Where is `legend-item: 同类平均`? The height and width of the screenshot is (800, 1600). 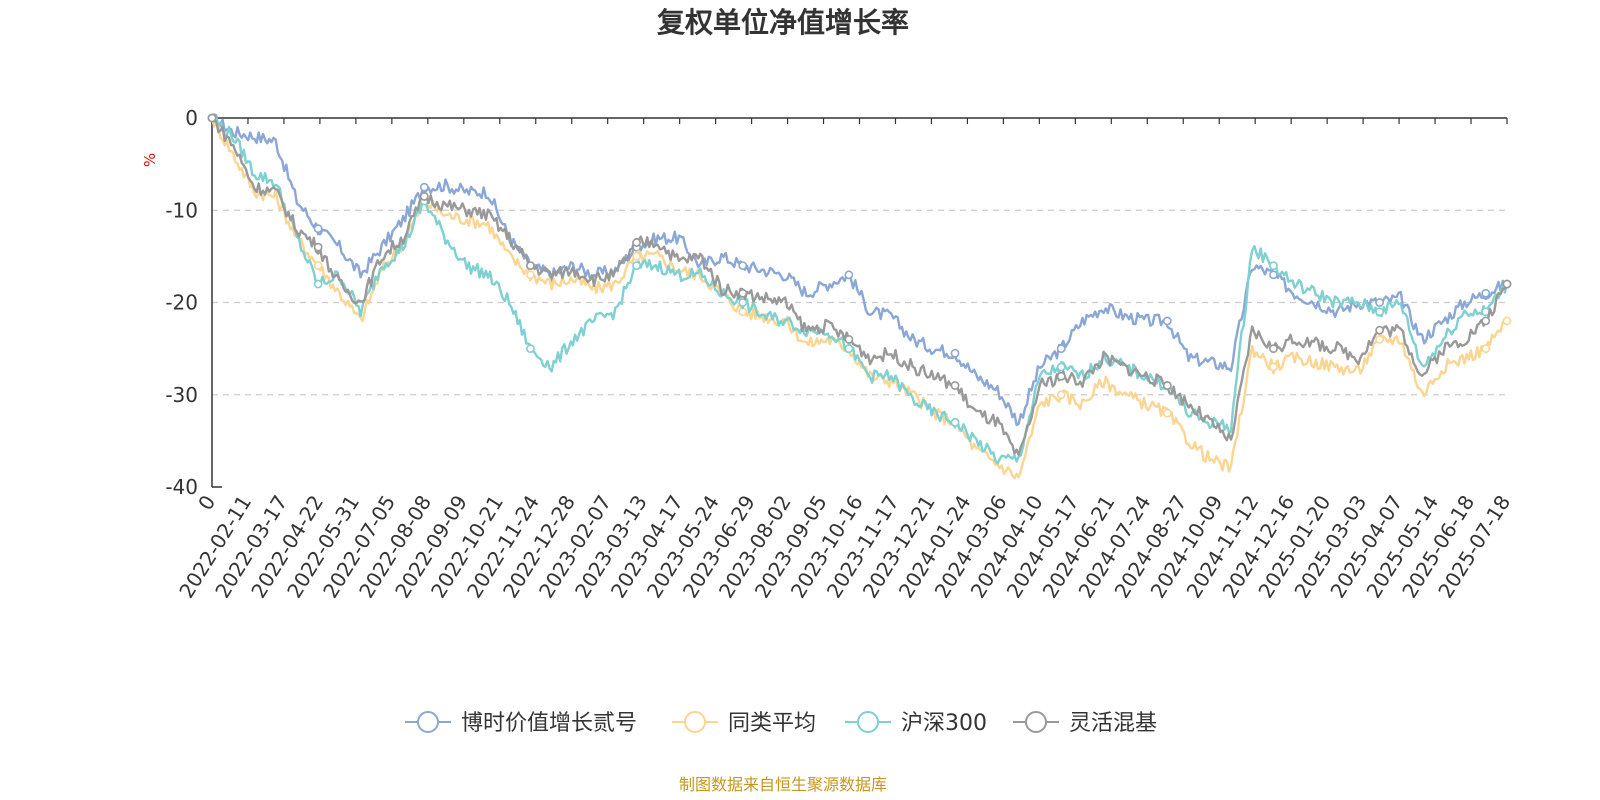 legend-item: 同类平均 is located at coordinates (744, 723).